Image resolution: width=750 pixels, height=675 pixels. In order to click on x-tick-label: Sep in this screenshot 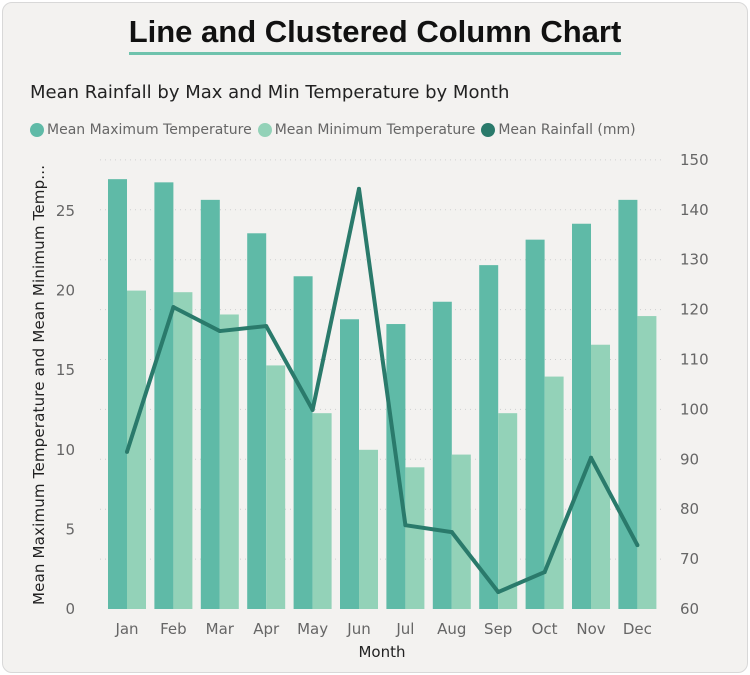, I will do `click(498, 629)`.